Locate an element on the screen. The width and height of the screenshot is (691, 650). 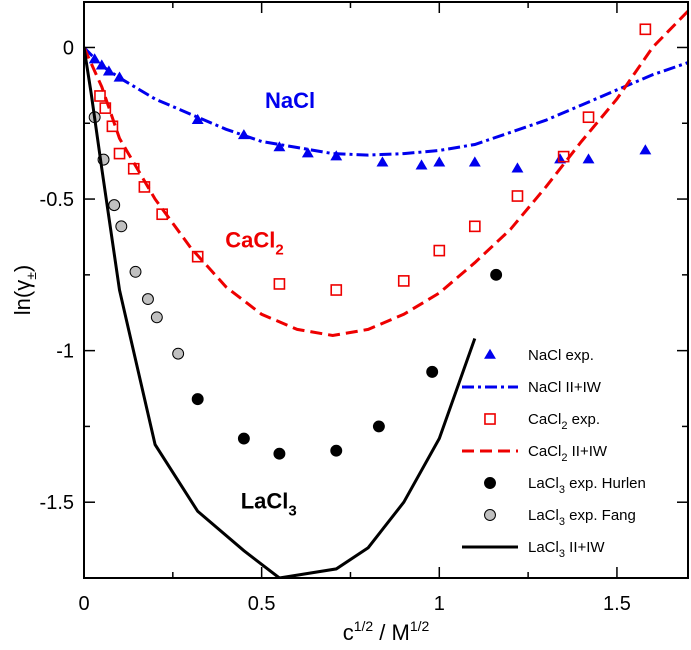
legend-label-4: LaCl3 exp. Hurlen is located at coordinates (587, 485).